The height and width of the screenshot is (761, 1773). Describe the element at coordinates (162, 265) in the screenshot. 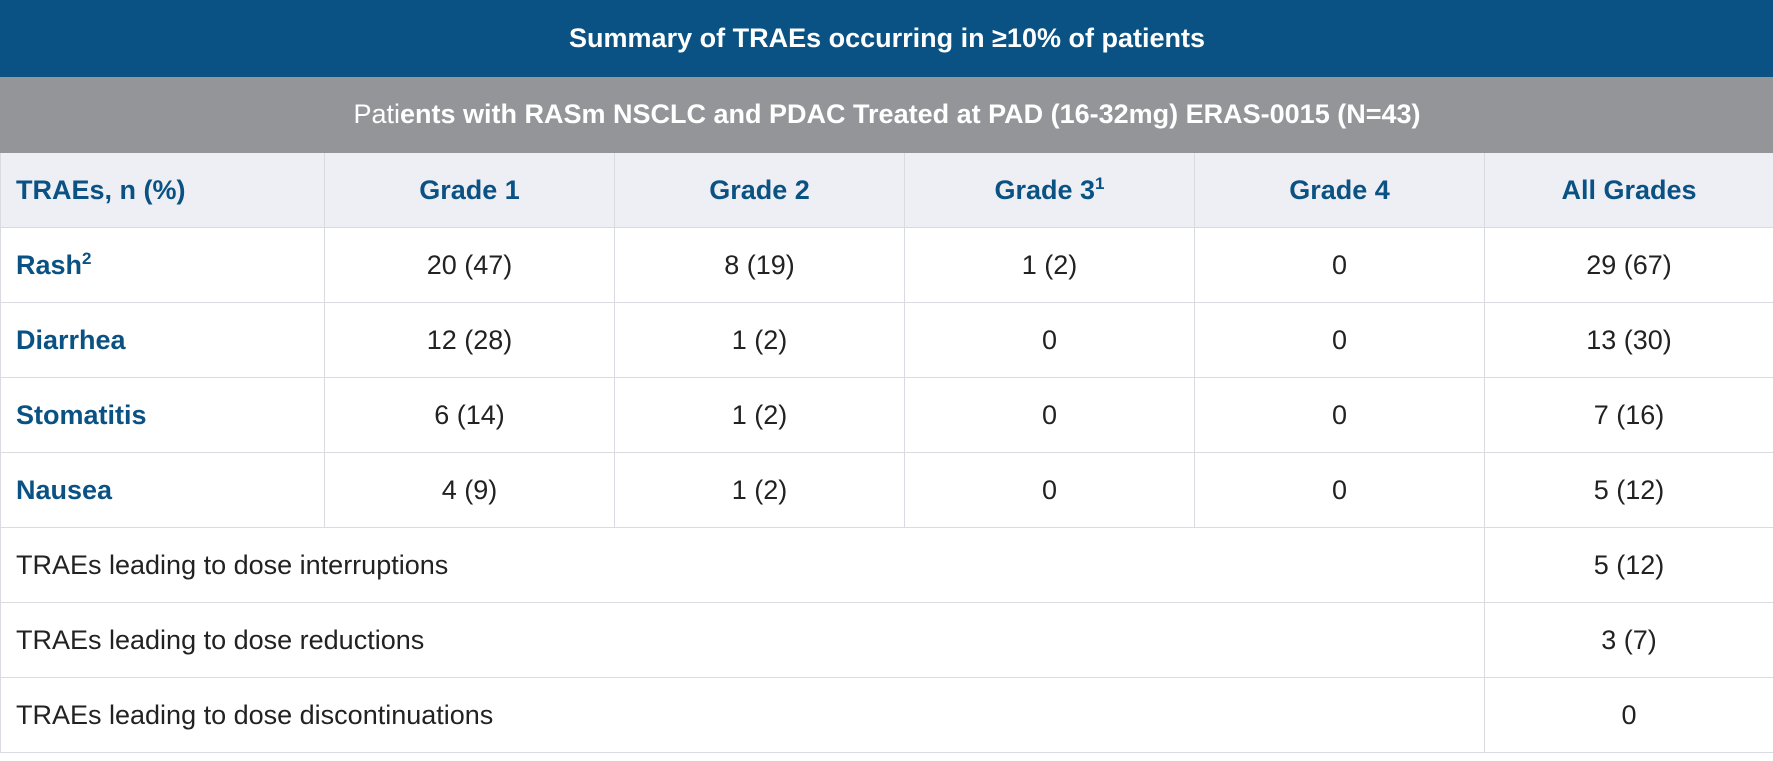

I see `row-label: Rash2` at that location.